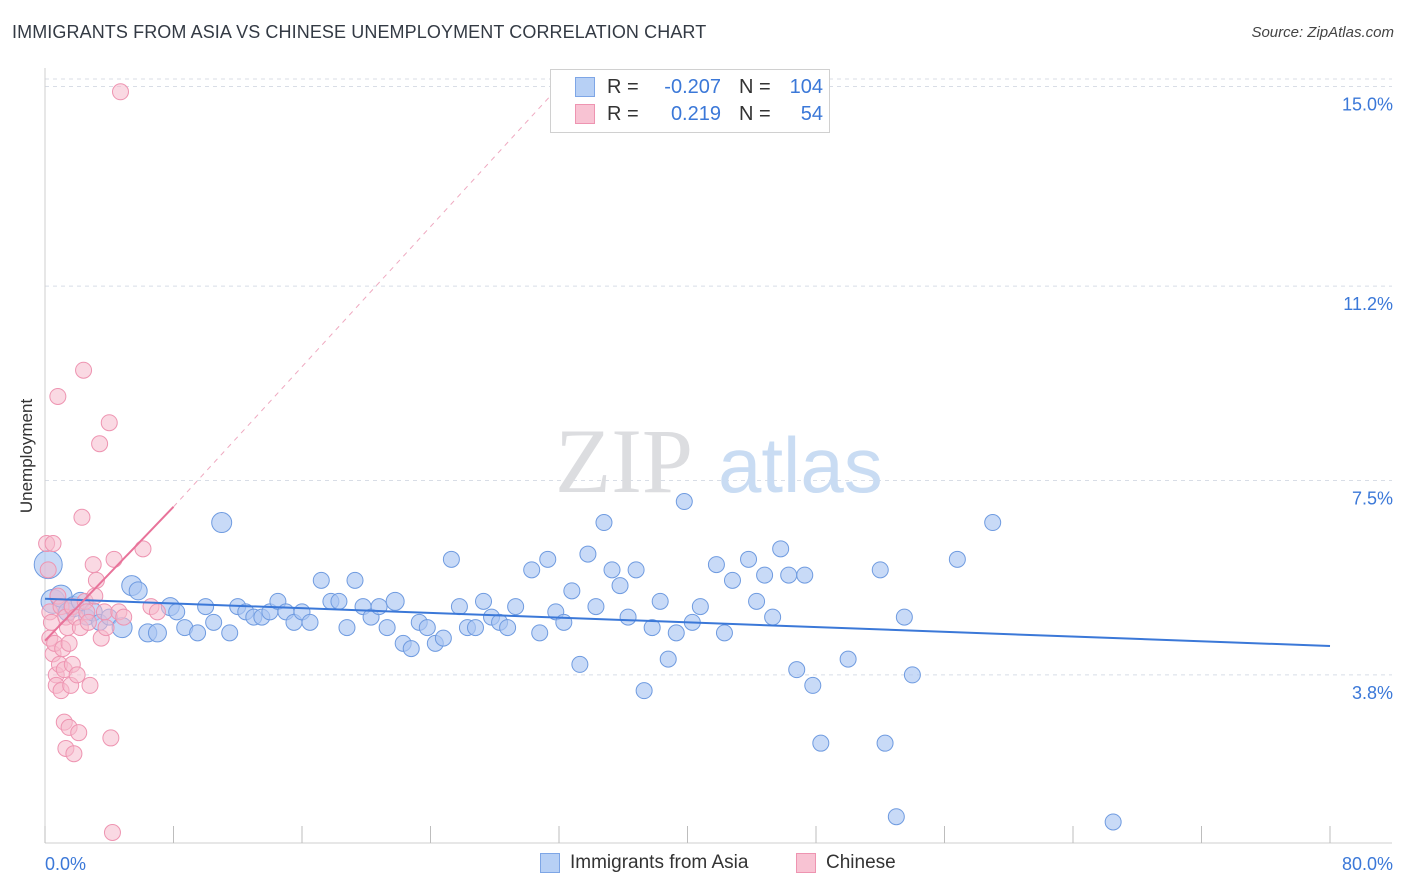  I want to click on correlation-legend: R = -0.207 N = 104 R = 0.219 N = 54, so click(690, 101).